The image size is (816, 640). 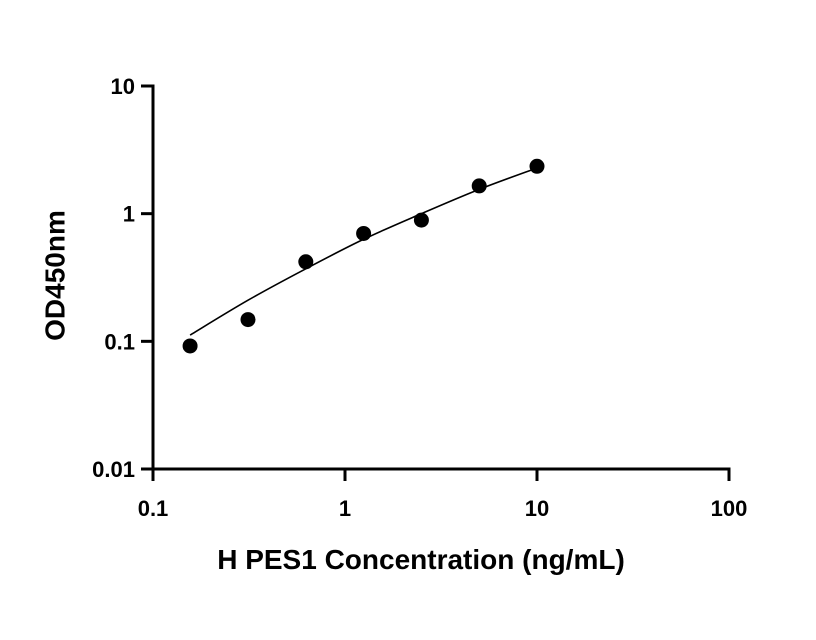 What do you see at coordinates (345, 508) in the screenshot?
I see `x-tick-label: 1` at bounding box center [345, 508].